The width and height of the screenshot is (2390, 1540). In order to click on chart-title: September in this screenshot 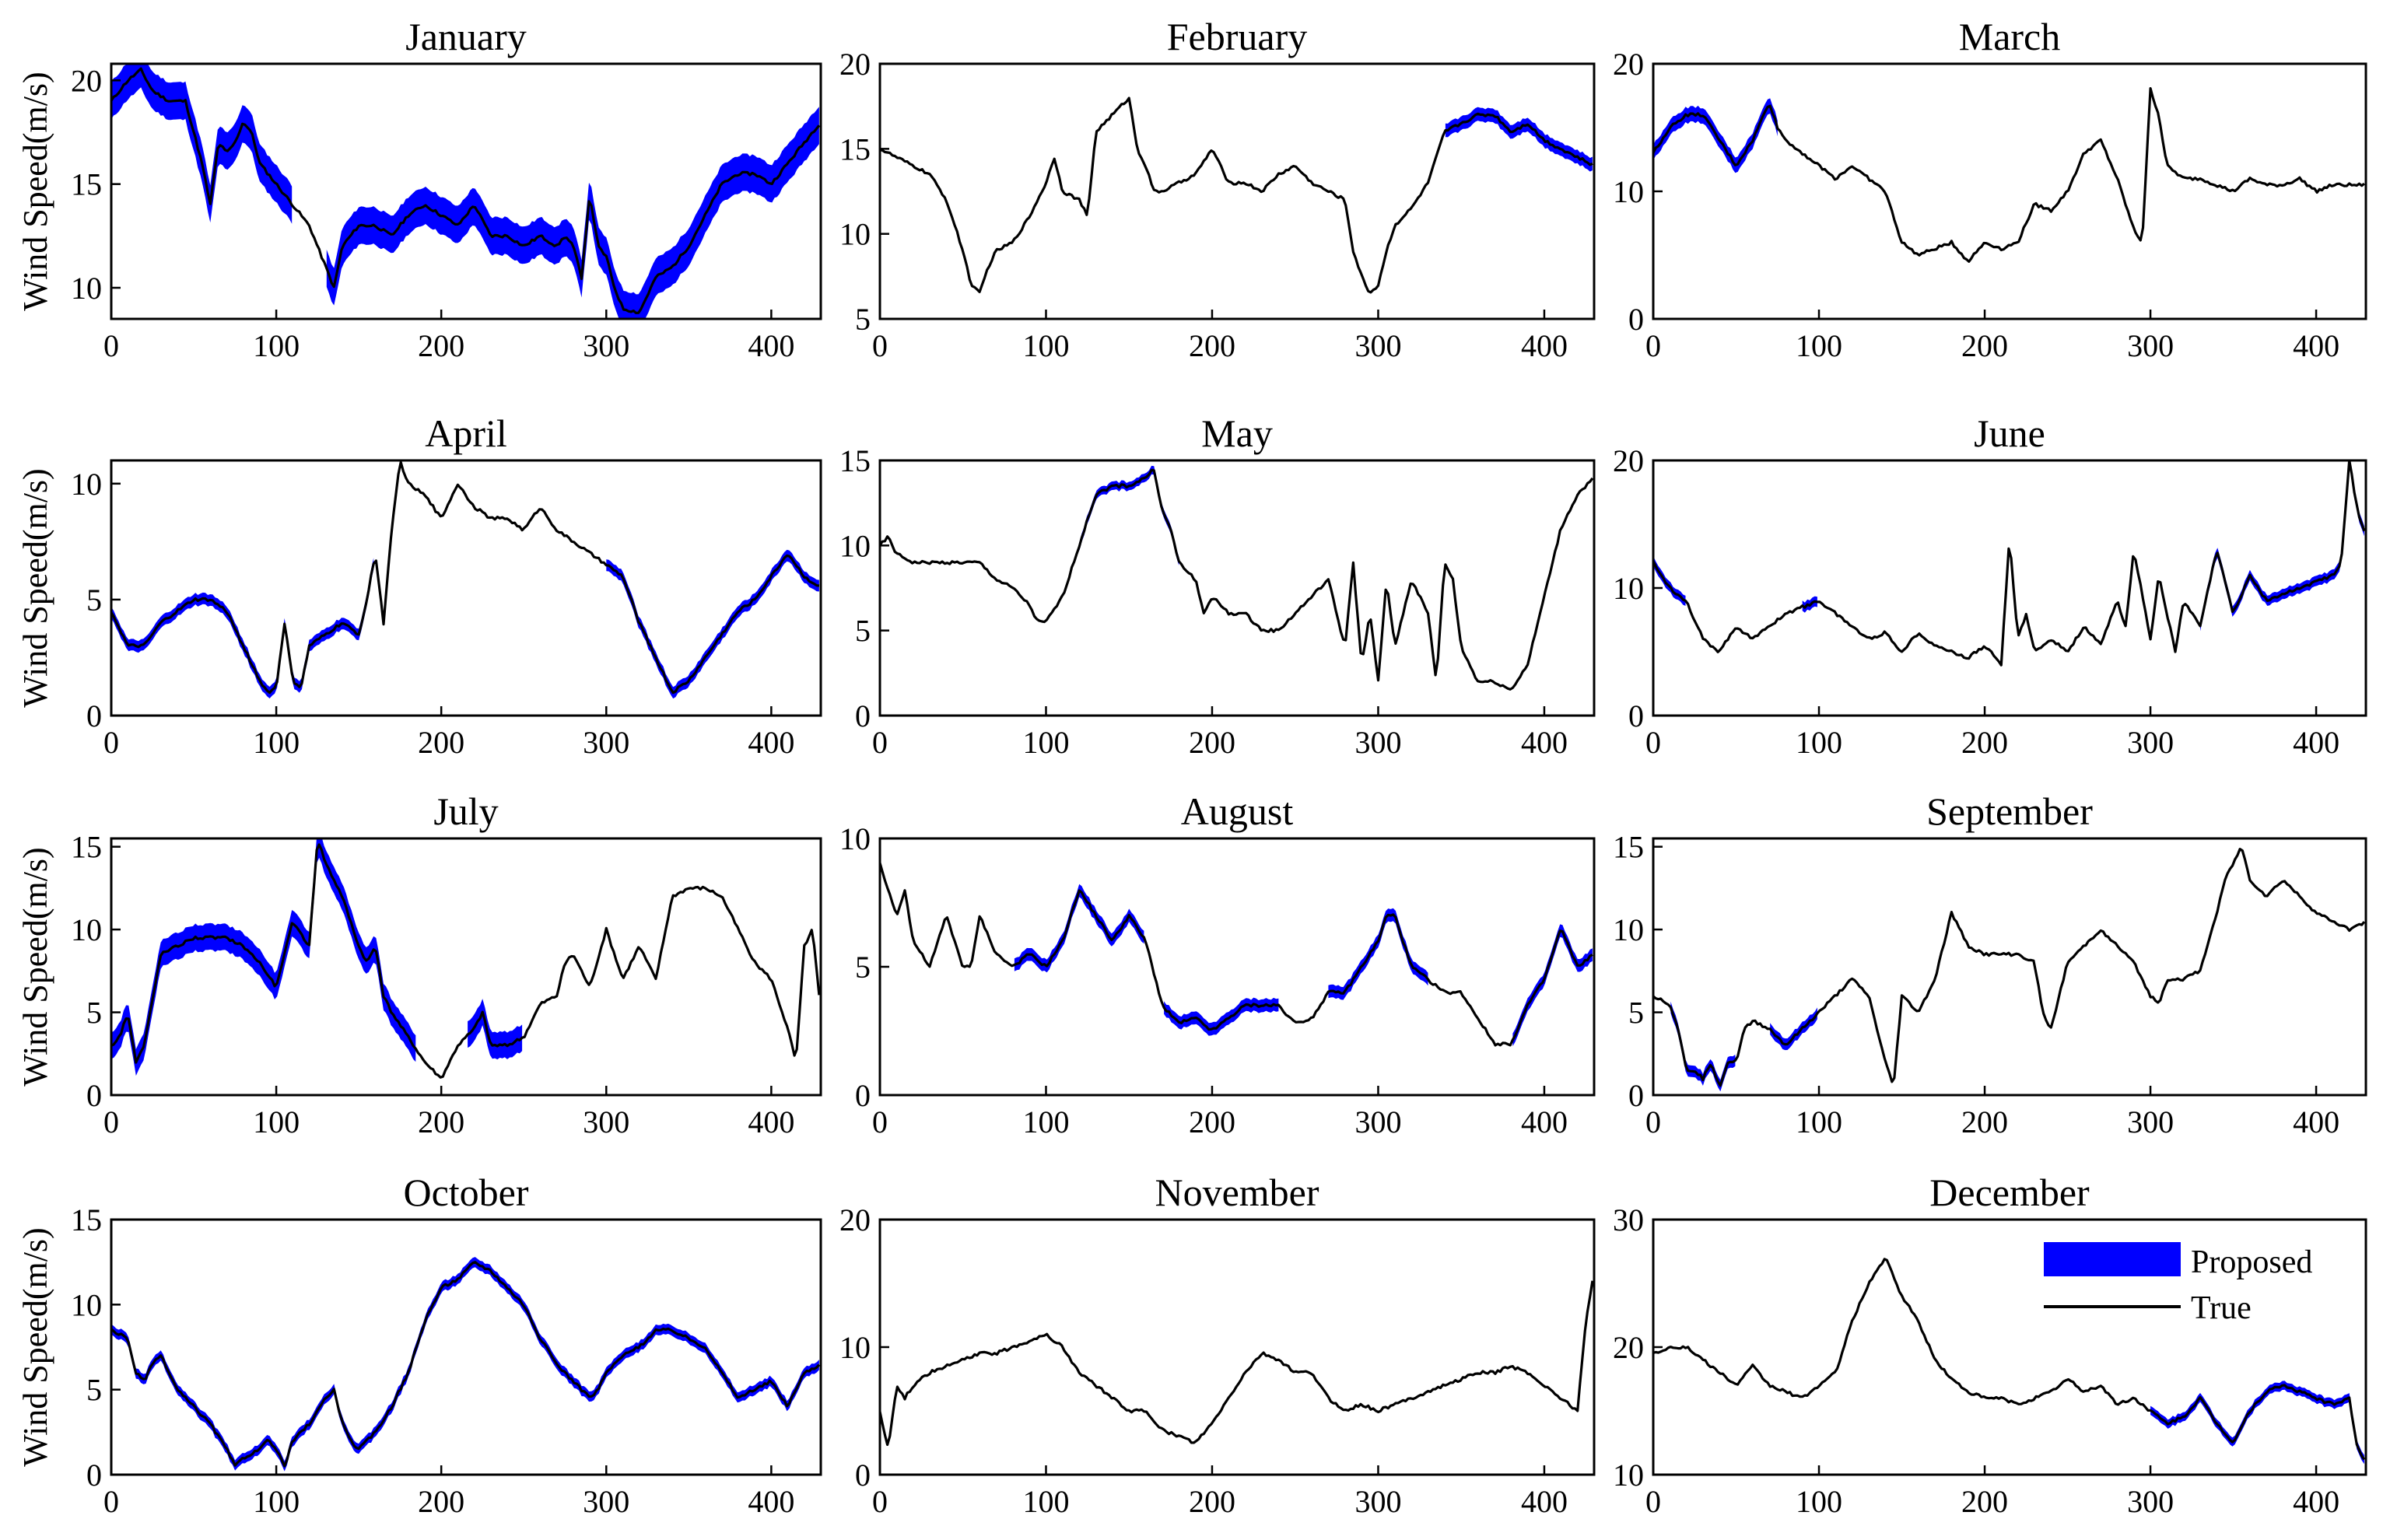, I will do `click(2009, 811)`.